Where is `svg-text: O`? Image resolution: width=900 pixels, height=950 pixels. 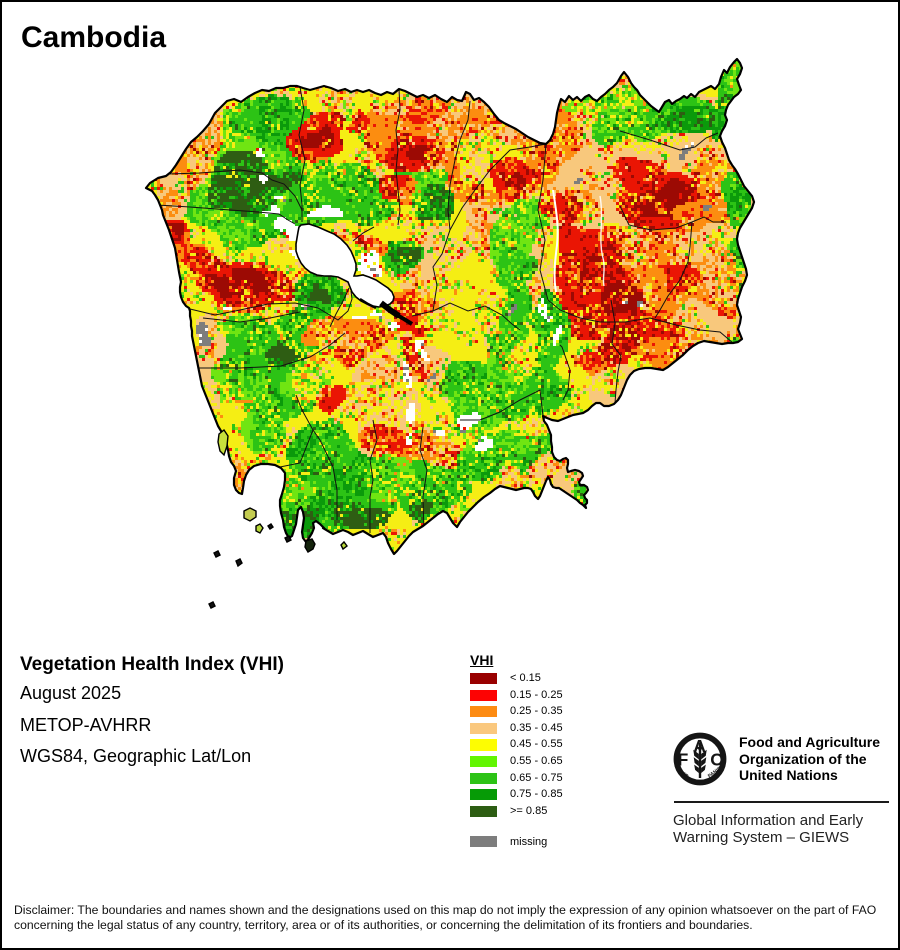 svg-text: O is located at coordinates (717, 760).